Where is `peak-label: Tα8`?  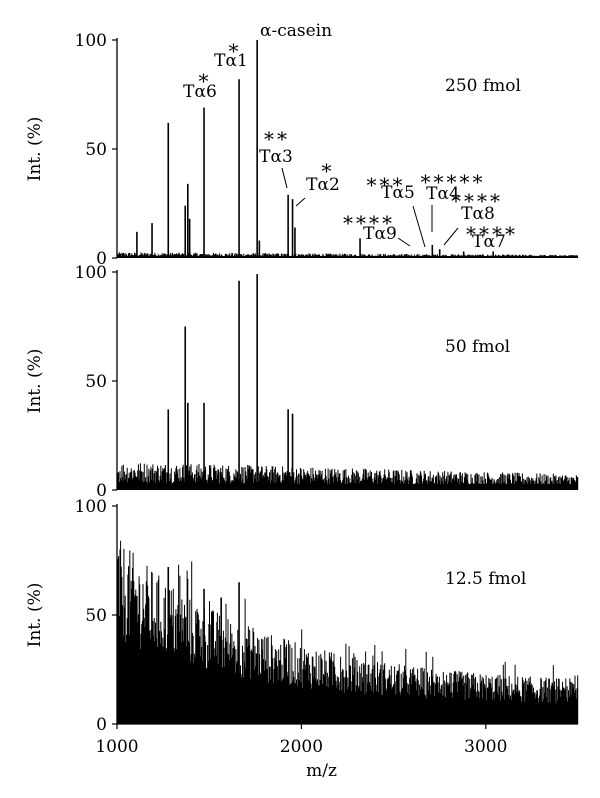
peak-label: Tα8 is located at coordinates (478, 214).